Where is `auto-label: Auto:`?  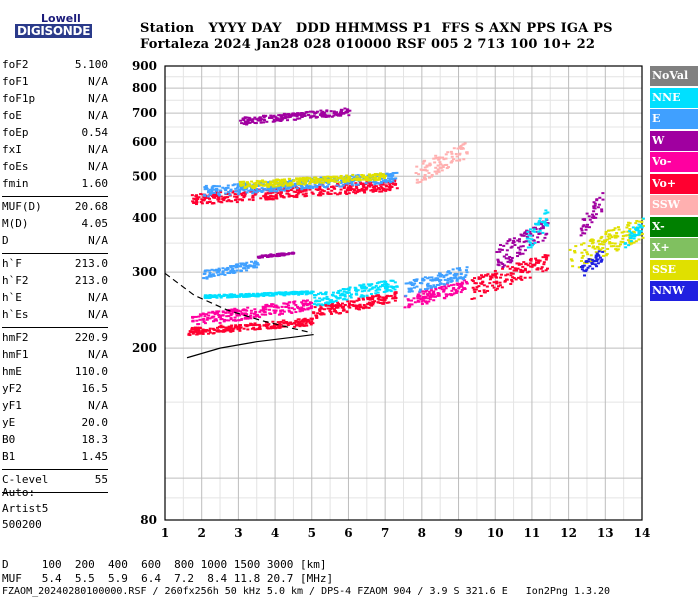
auto-label: Auto: is located at coordinates (19, 492).